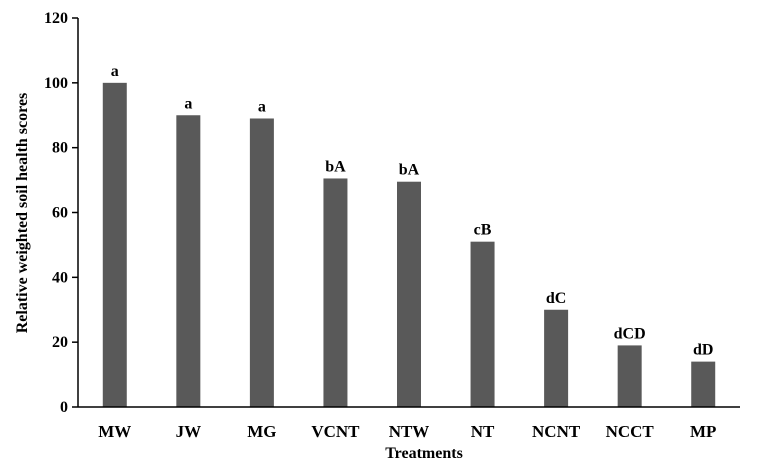  Describe the element at coordinates (483, 230) in the screenshot. I see `data-label-nt: cB` at that location.